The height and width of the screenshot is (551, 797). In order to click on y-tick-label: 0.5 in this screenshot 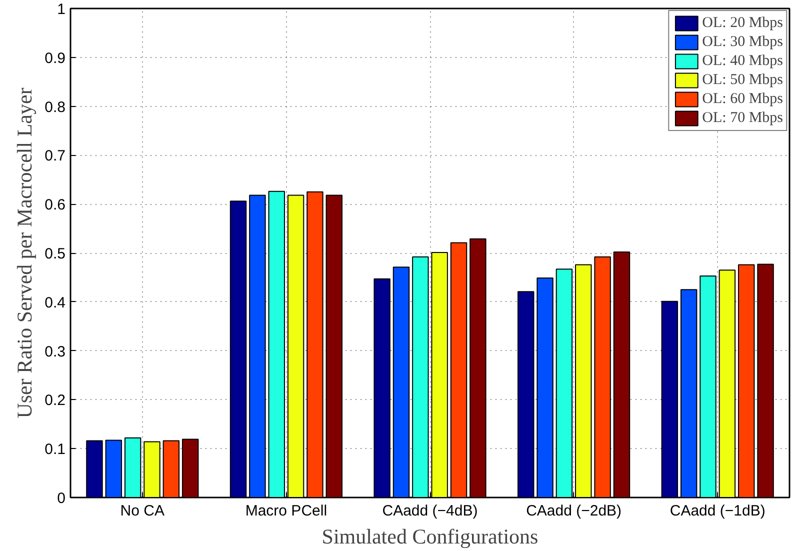, I will do `click(55, 254)`.